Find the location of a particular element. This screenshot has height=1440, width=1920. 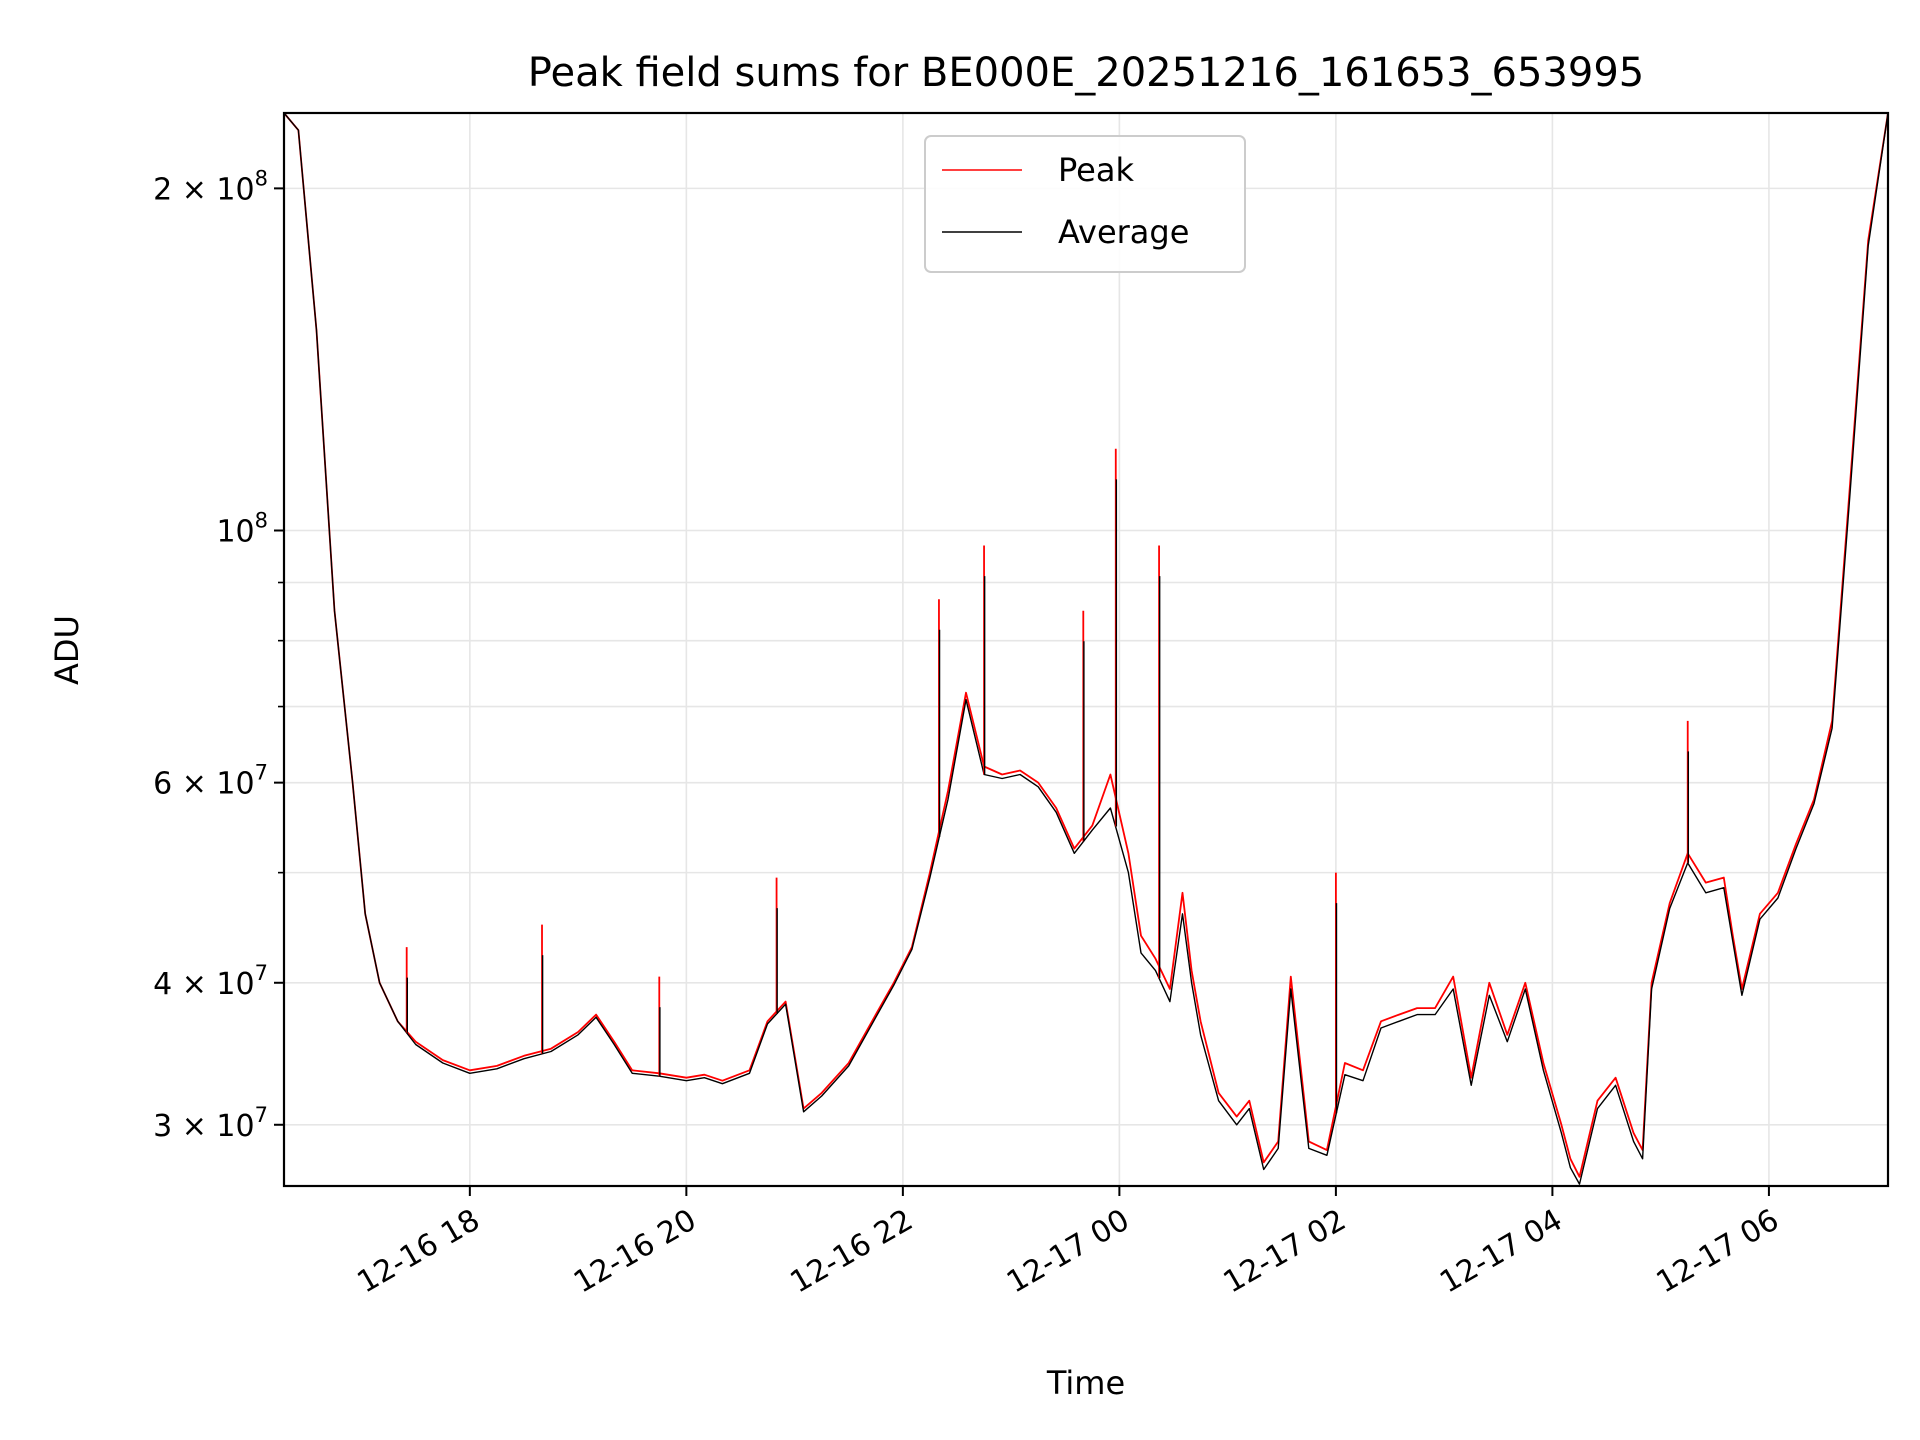

x-axis-label: Time is located at coordinates (1085, 1383).